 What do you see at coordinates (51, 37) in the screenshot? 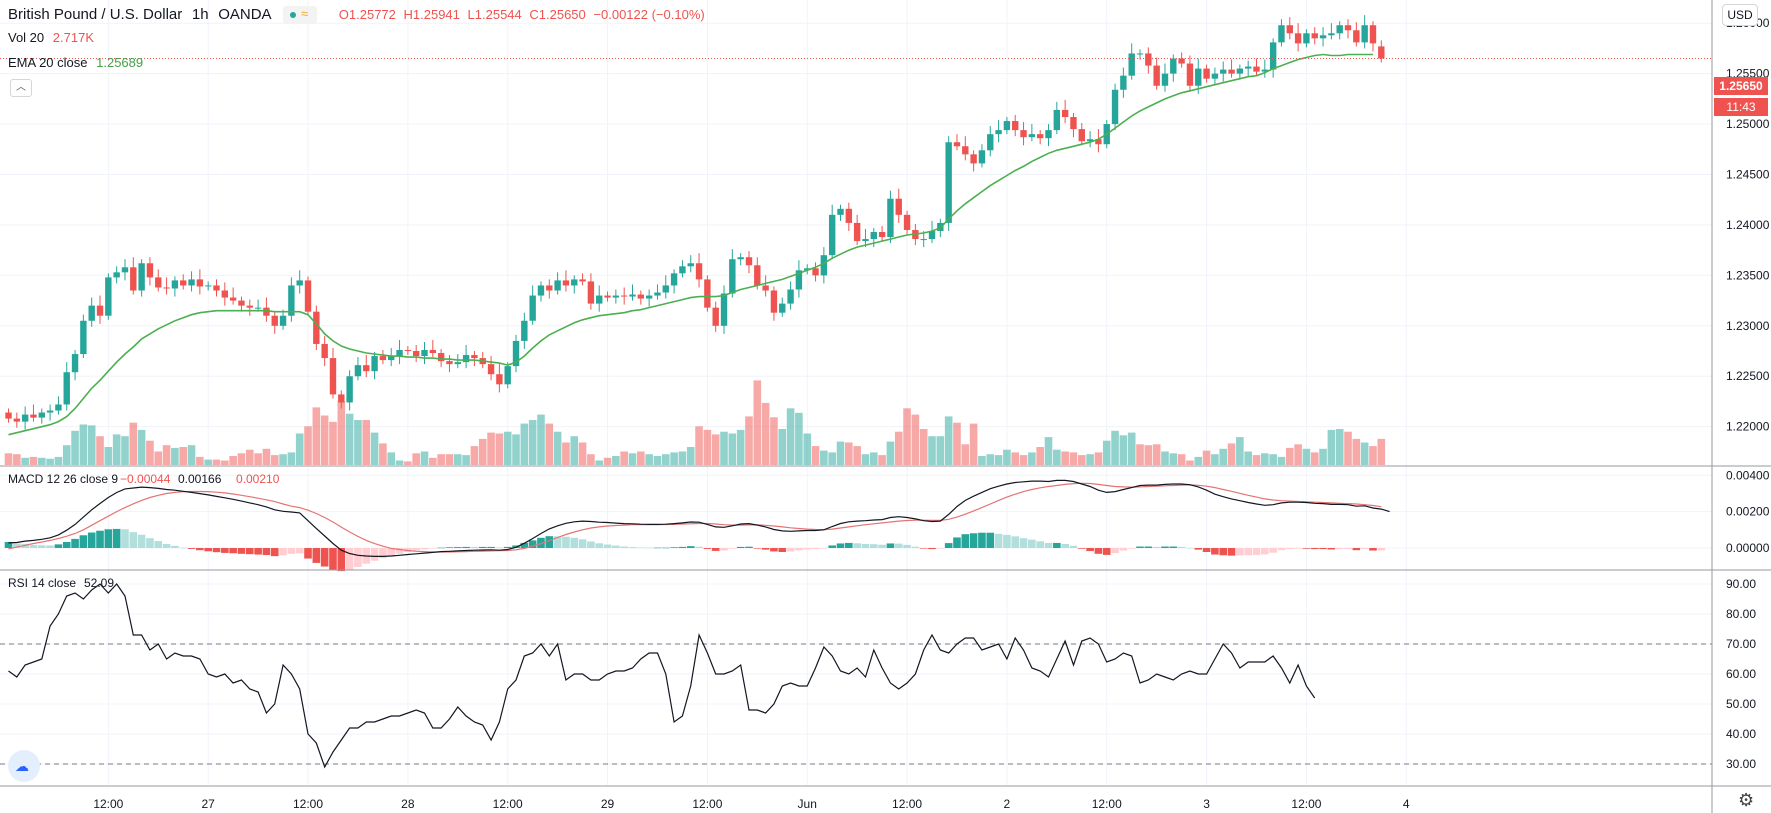
I see `volume-legend: Vol 20 2.717K` at bounding box center [51, 37].